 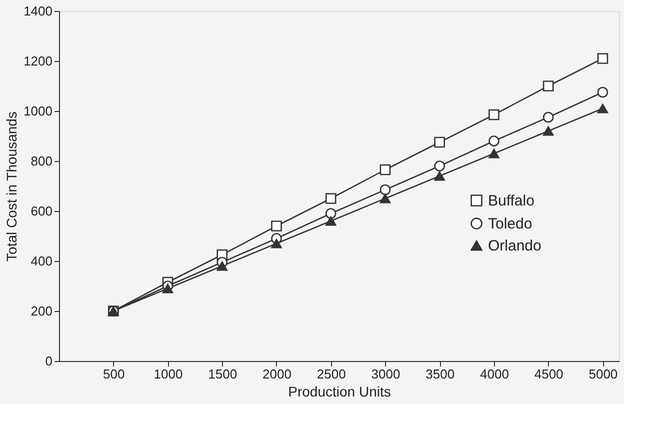 What do you see at coordinates (510, 224) in the screenshot?
I see `legend-label: Toledo` at bounding box center [510, 224].